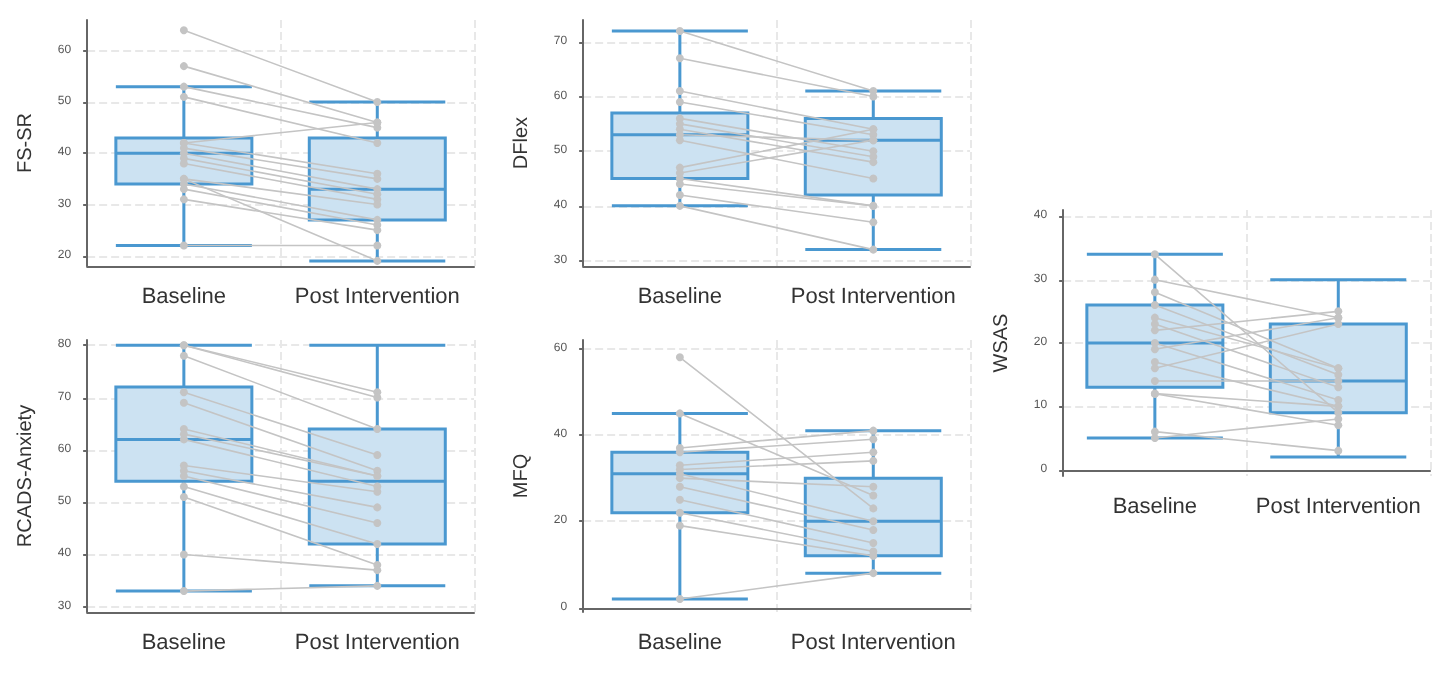 This screenshot has height=676, width=1446. What do you see at coordinates (26, 143) in the screenshot?
I see `y-axis-title: FS-SR` at bounding box center [26, 143].